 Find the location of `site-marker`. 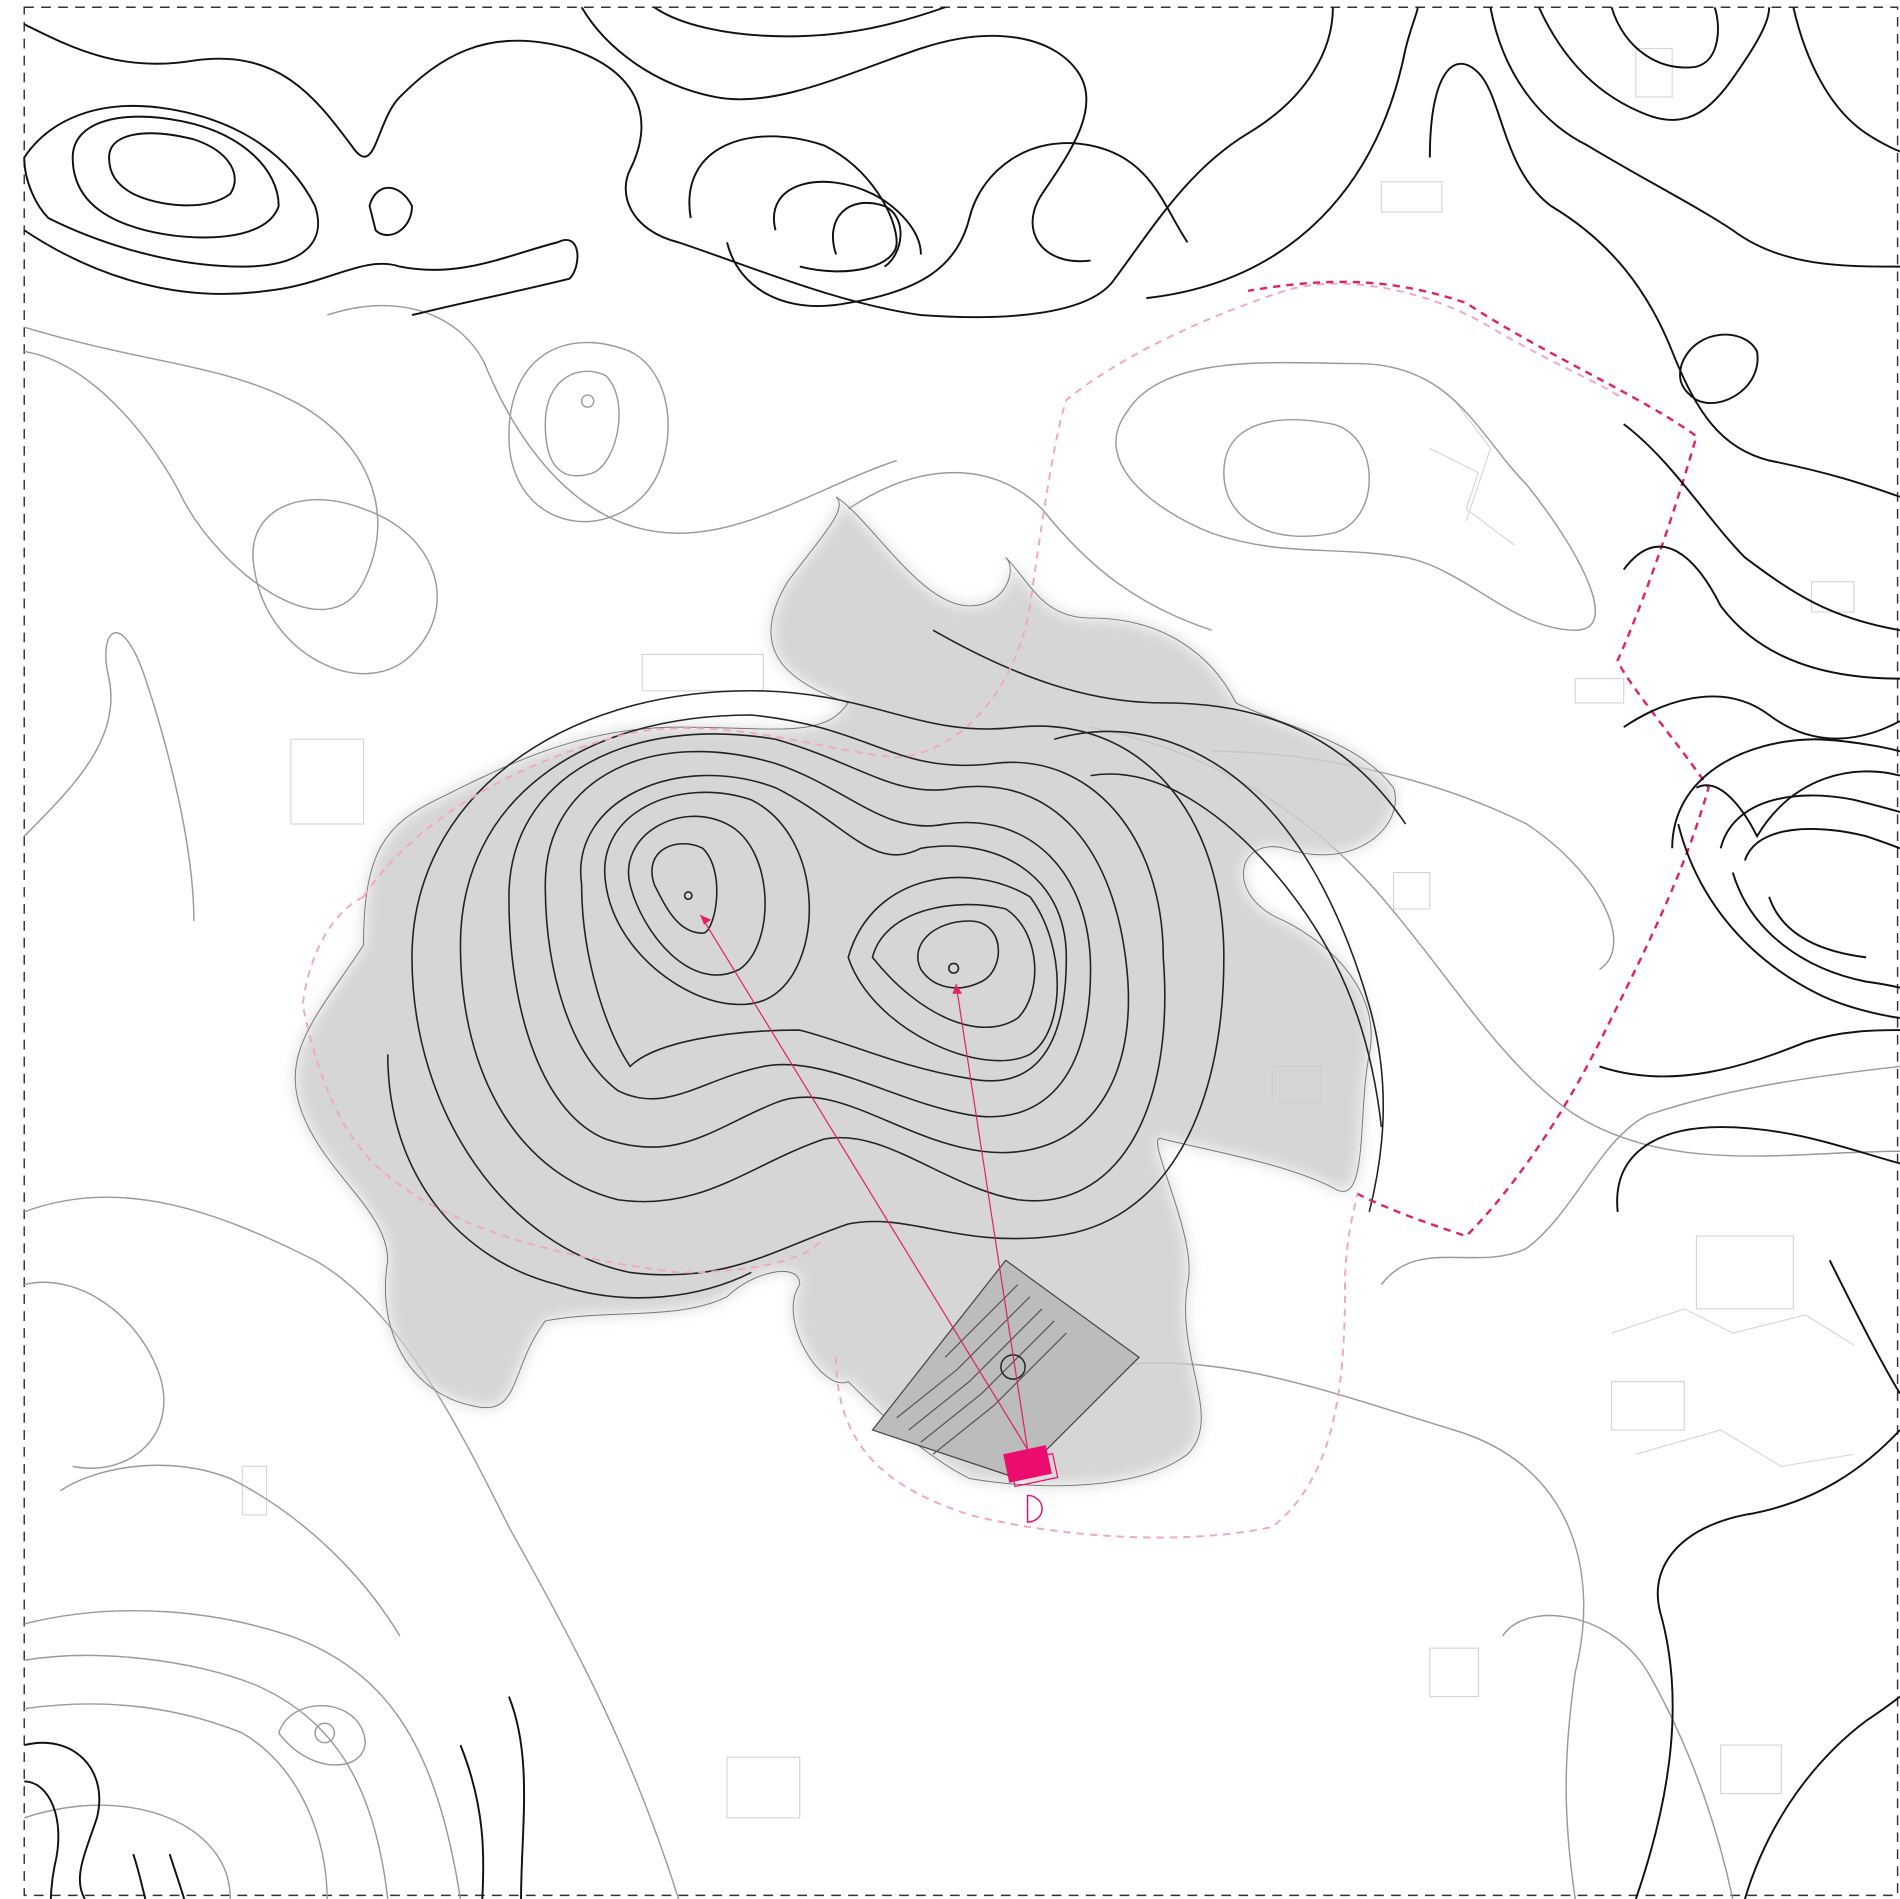

site-marker is located at coordinates (1031, 1484).